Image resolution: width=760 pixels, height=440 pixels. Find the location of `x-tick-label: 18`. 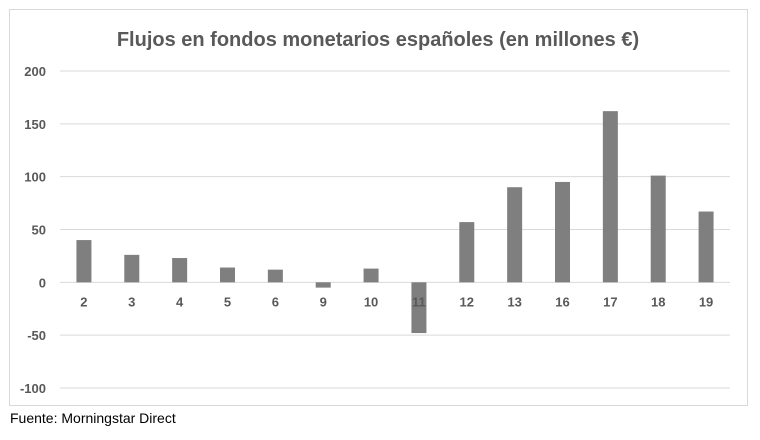

x-tick-label: 18 is located at coordinates (658, 301).